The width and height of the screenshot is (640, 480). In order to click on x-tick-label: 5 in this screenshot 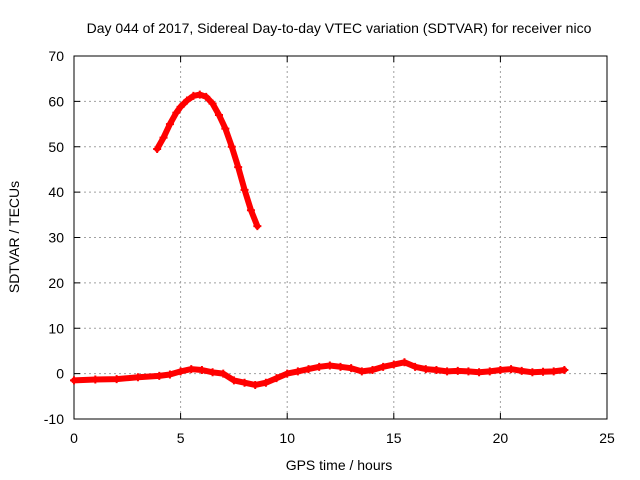, I will do `click(181, 438)`.